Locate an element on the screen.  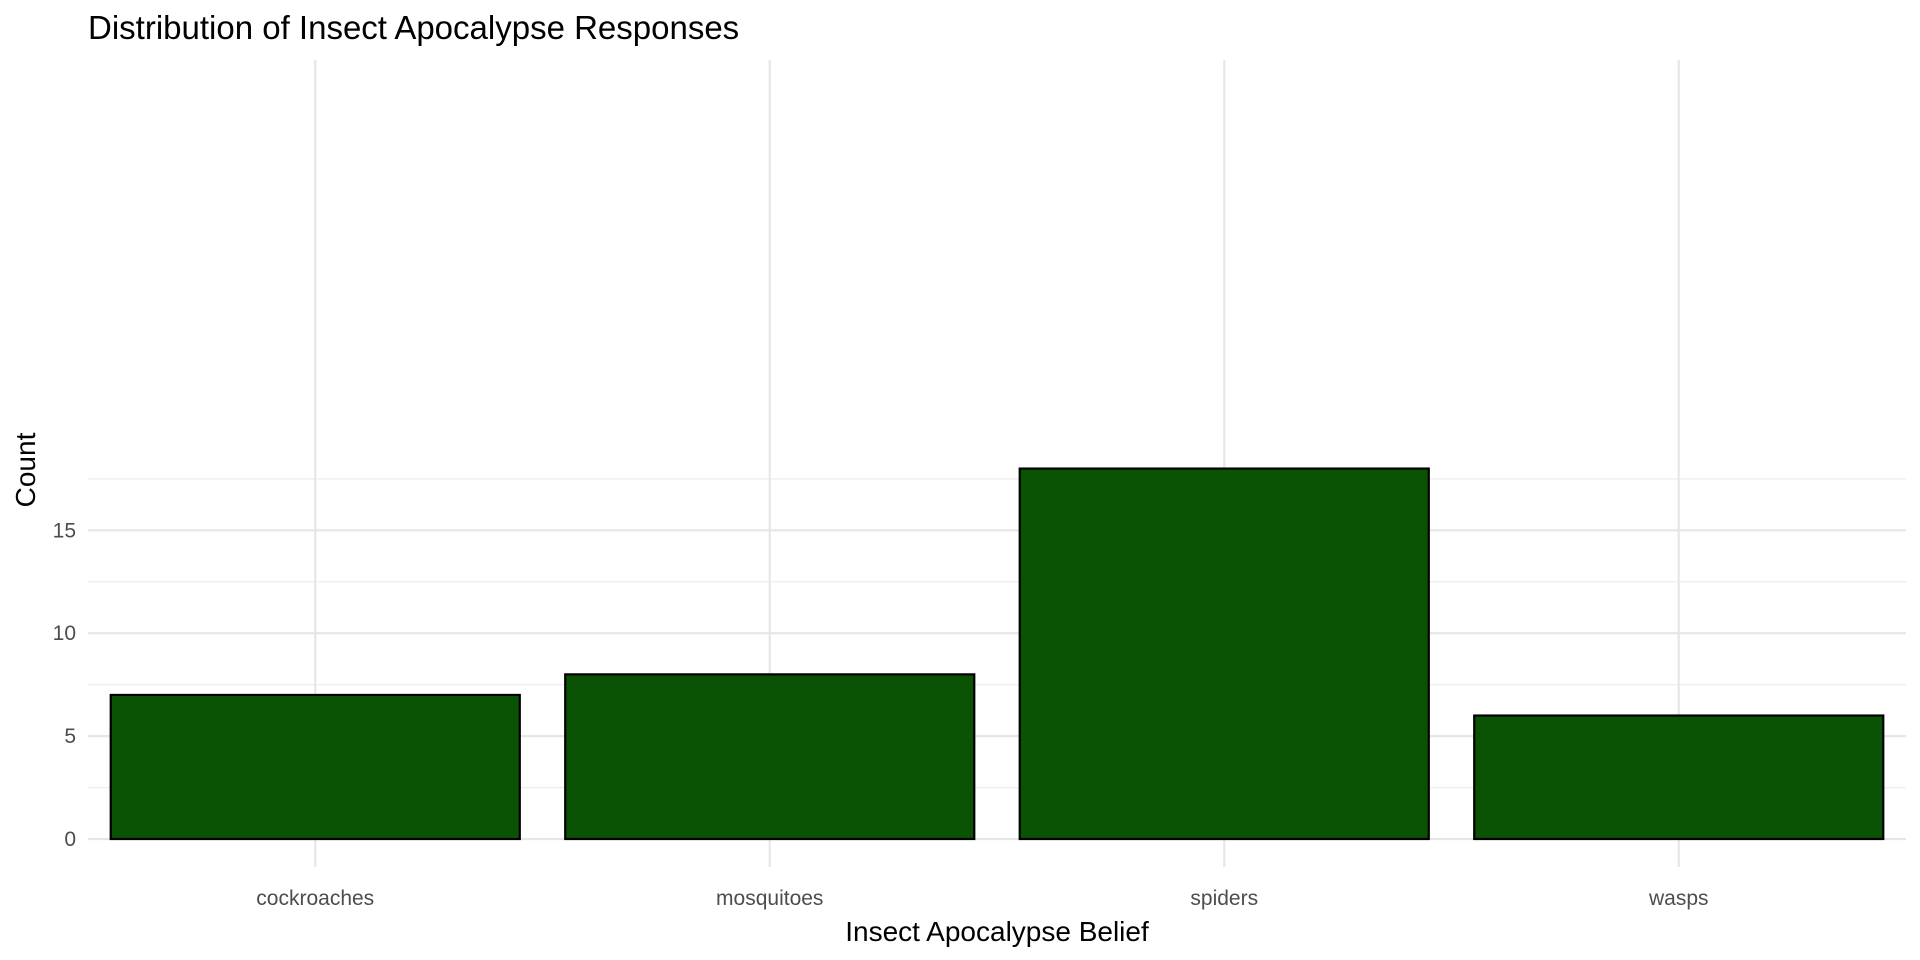
bar-wasps is located at coordinates (1679, 777).